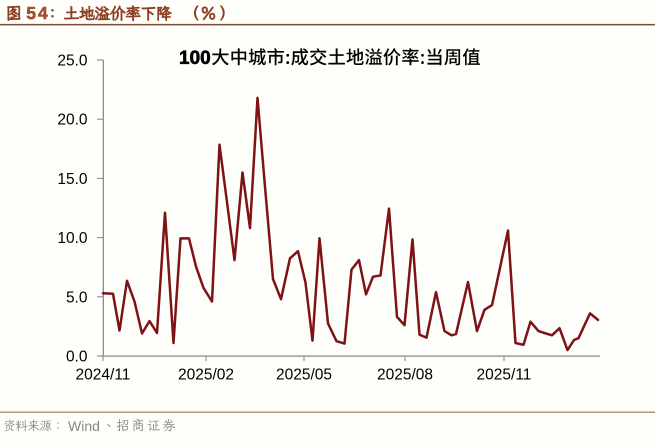  Describe the element at coordinates (77, 297) in the screenshot. I see `svg-text: 5.0` at that location.